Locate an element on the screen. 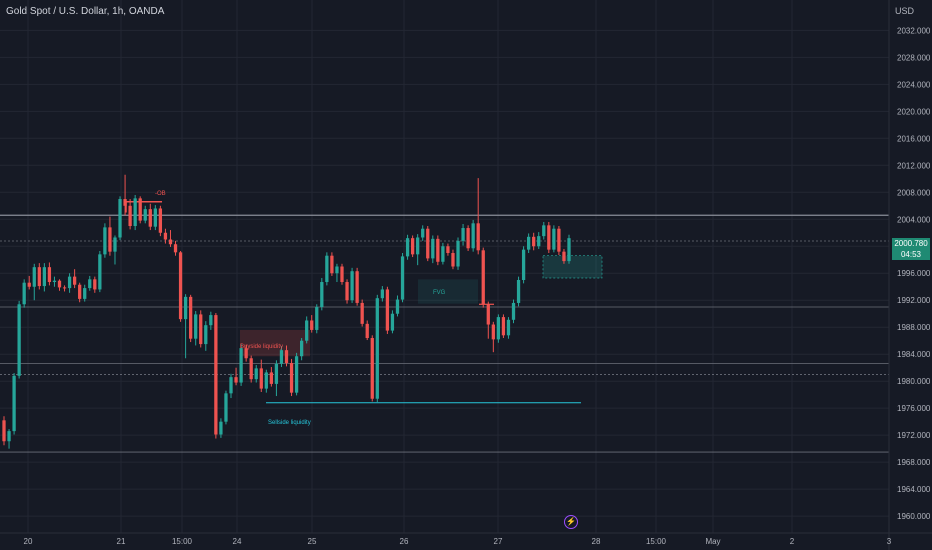  x-tick-label: 26 is located at coordinates (404, 541).